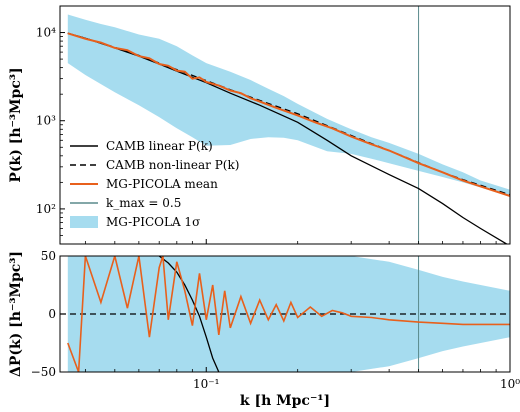  I want to click on bottom-y-axis-label: ΔP(k) [h⁻³Mpc³], so click(16, 314).